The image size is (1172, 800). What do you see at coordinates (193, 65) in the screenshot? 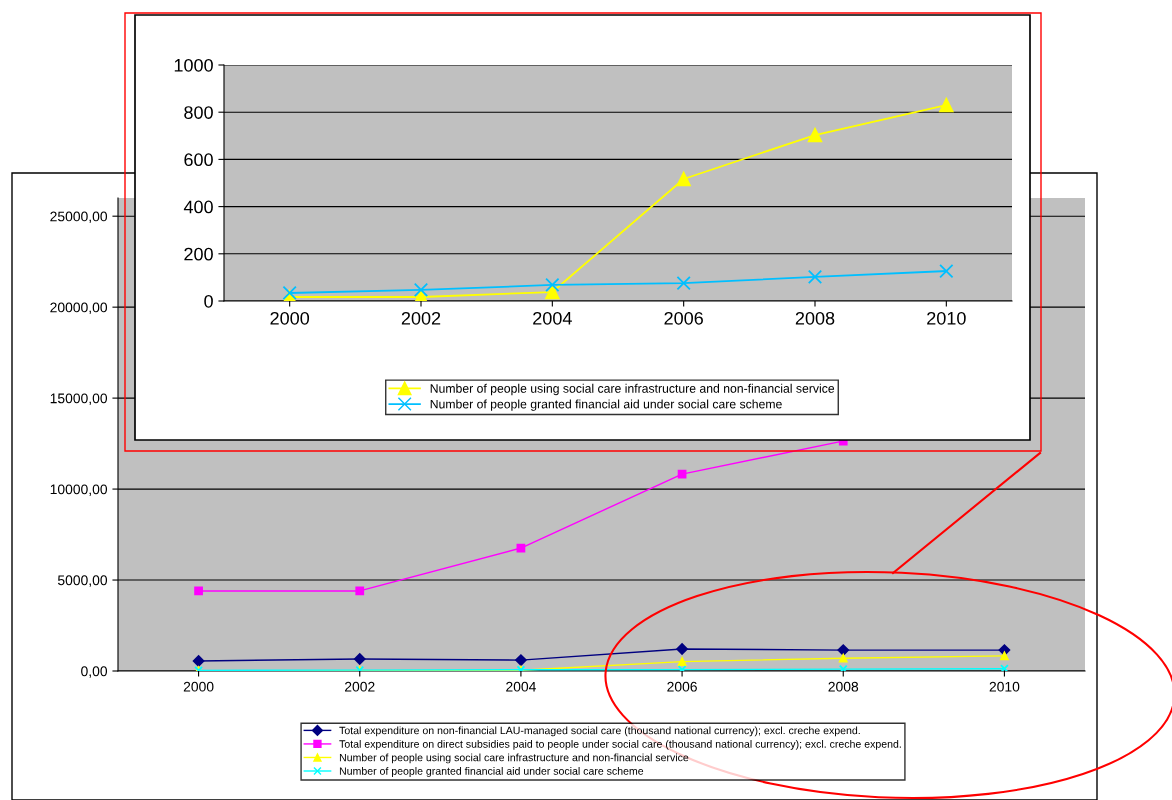
I see `y-tick-label: 1000` at bounding box center [193, 65].